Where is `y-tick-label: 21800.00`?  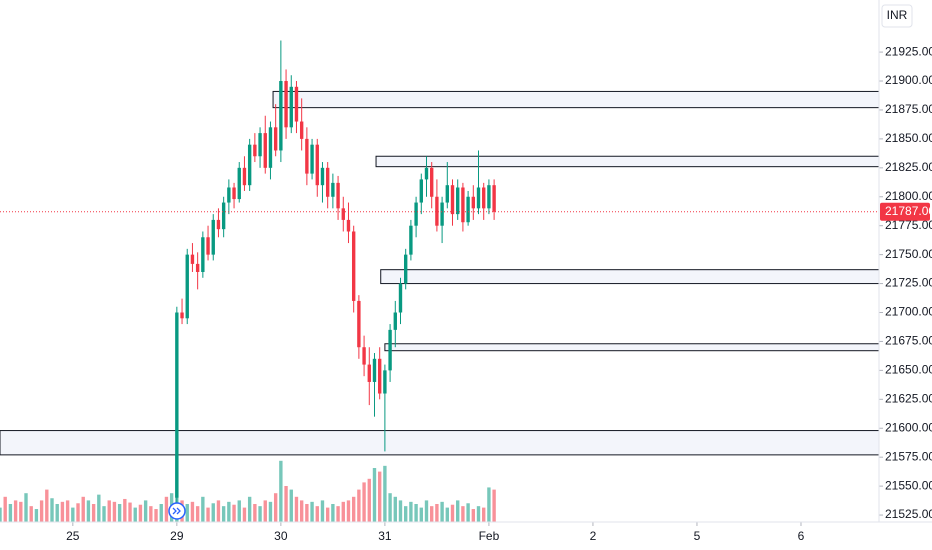 y-tick-label: 21800.00 is located at coordinates (908, 196).